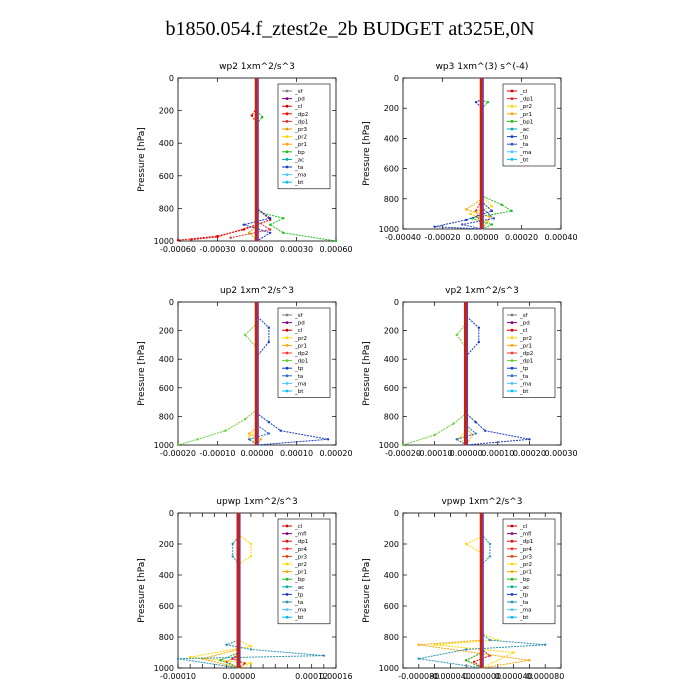 This screenshot has width=700, height=700. I want to click on legend-entry: _pd, so click(299, 324).